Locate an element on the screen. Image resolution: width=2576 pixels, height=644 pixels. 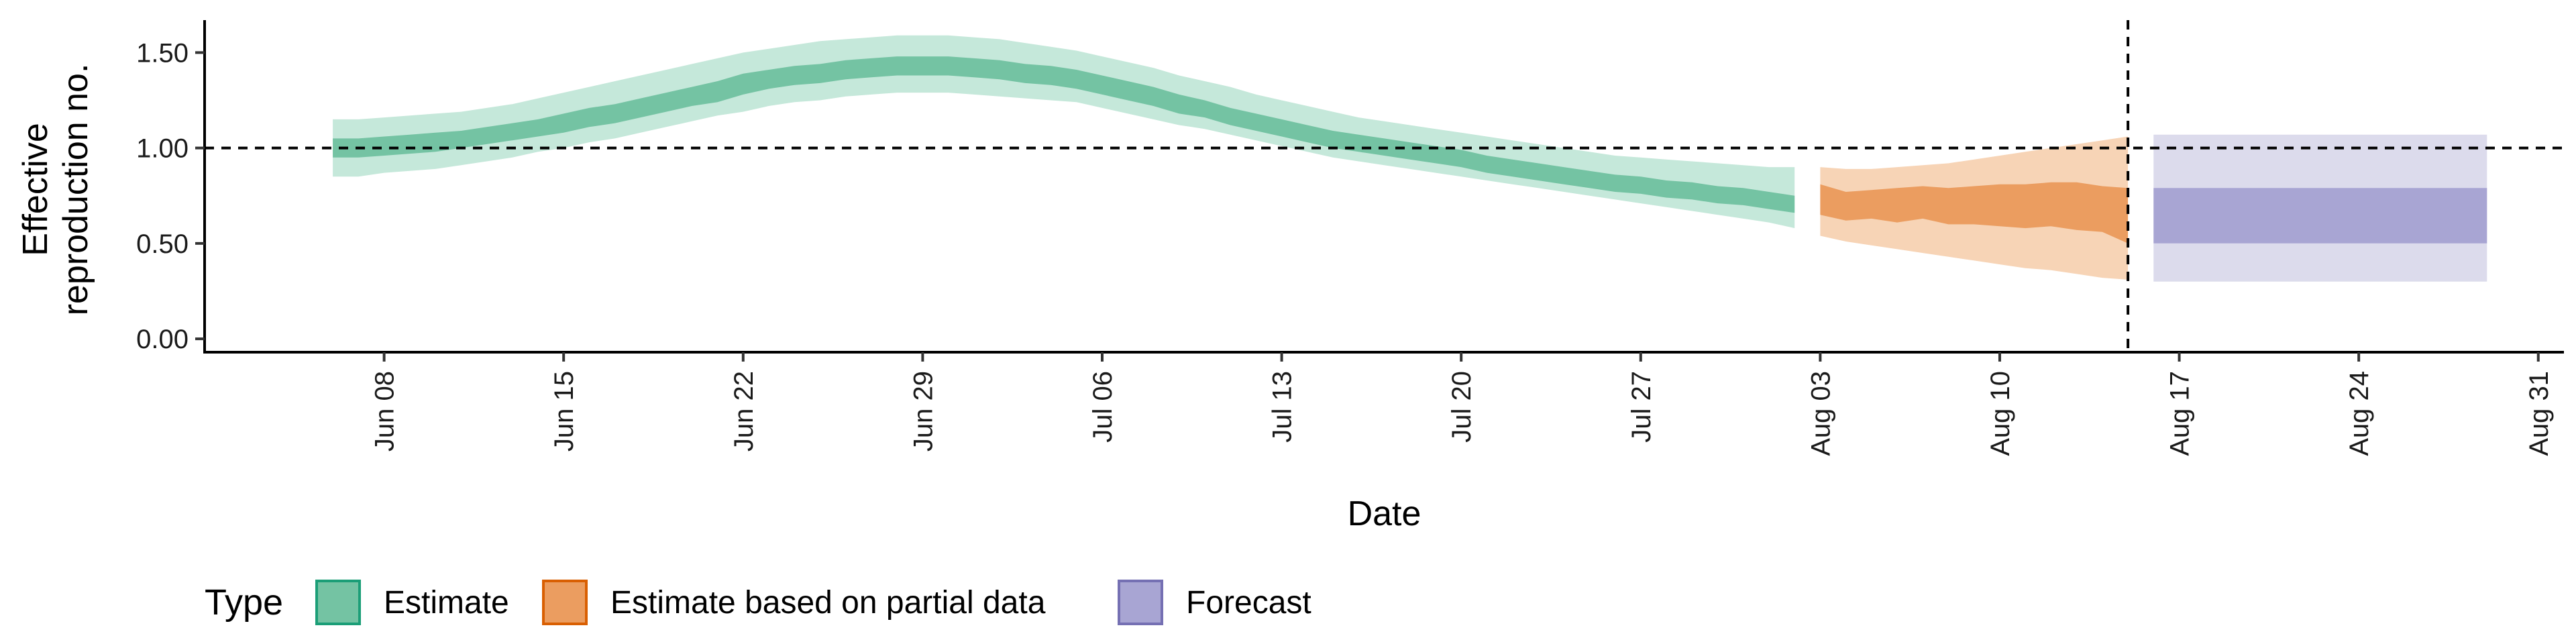
y-axis-title: Effective reproduction no. is located at coordinates (55, 190).